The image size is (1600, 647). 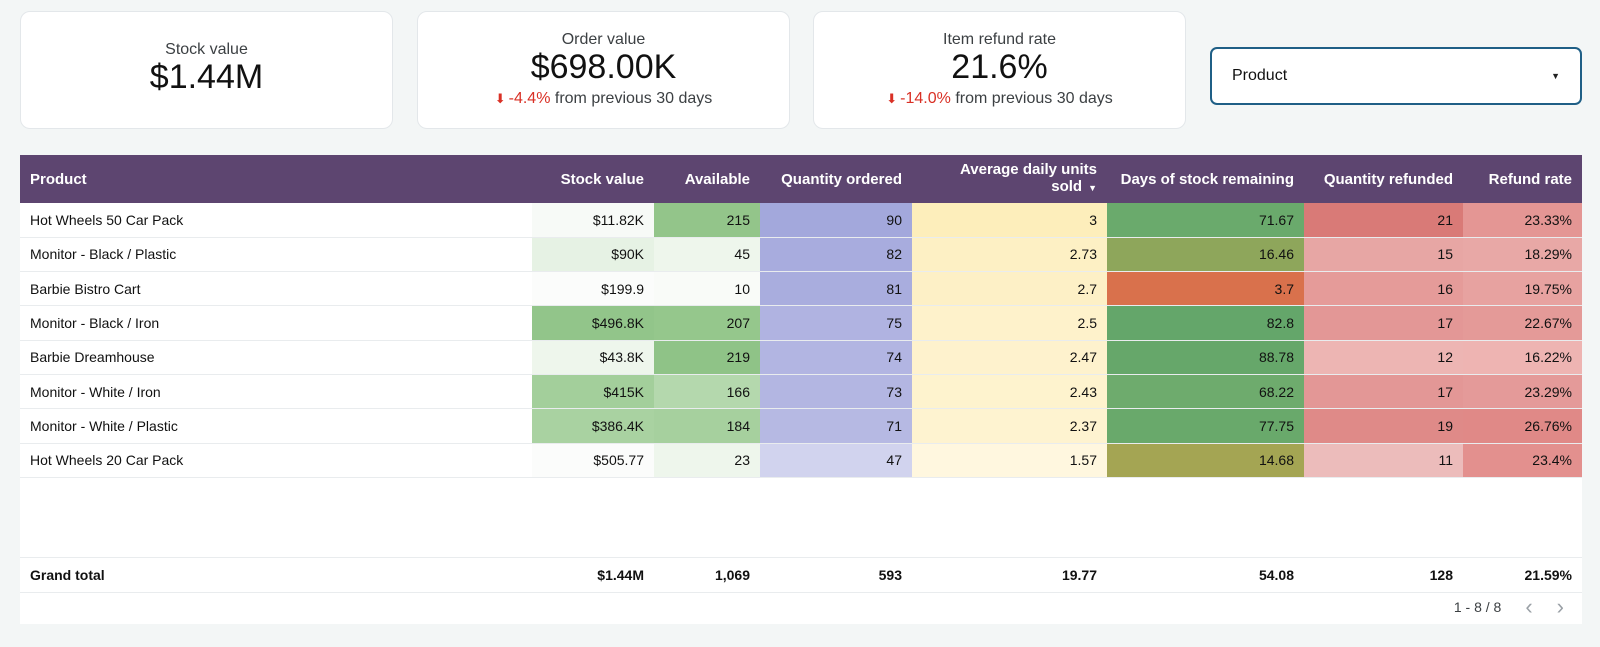 I want to click on product-name-cell: Monitor - White / Plastic, so click(x=276, y=426).